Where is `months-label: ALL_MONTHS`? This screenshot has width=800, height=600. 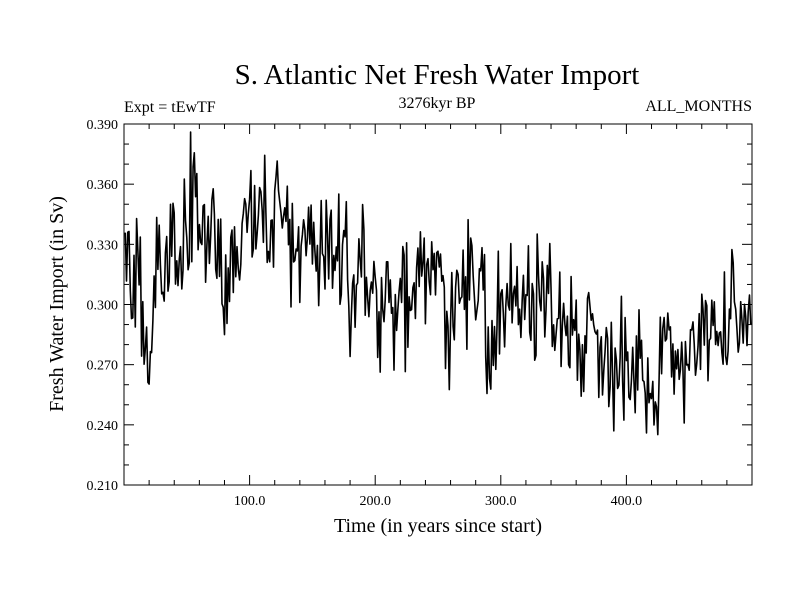 months-label: ALL_MONTHS is located at coordinates (698, 106).